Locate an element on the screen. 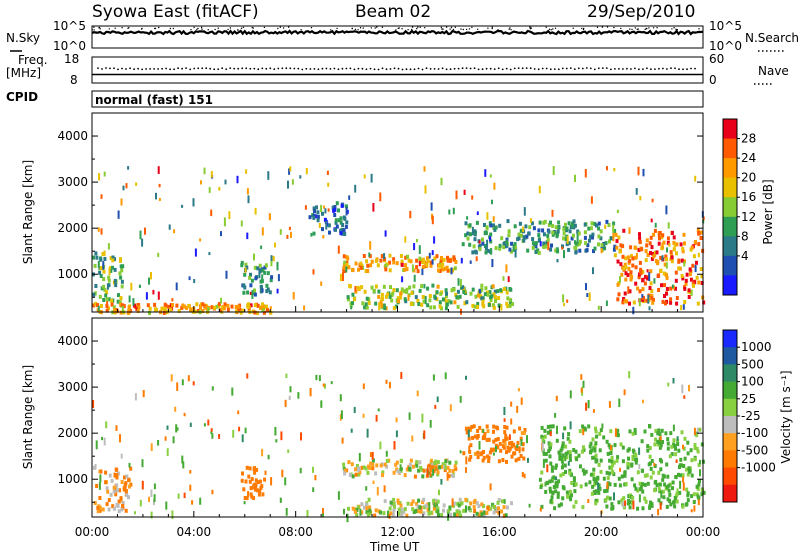 The width and height of the screenshot is (800, 554). colorbar-tick-label: 100 is located at coordinates (752, 382).